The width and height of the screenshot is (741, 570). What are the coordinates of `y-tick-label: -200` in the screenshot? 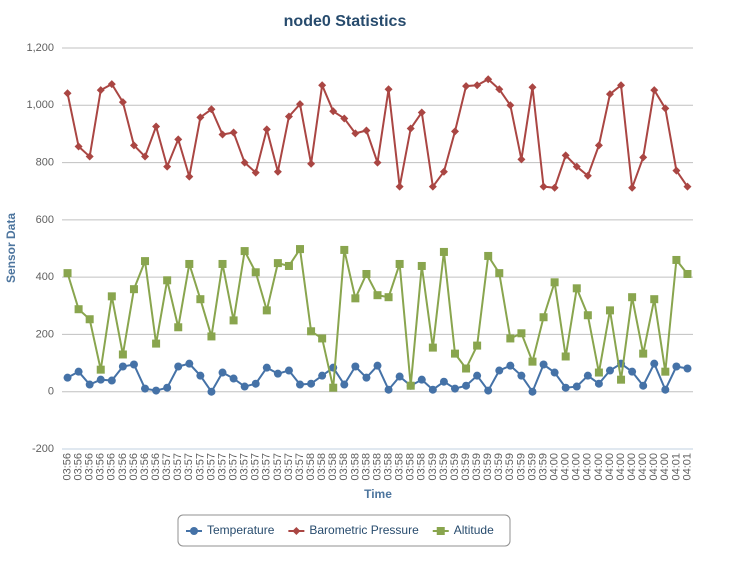 It's located at (43, 449).